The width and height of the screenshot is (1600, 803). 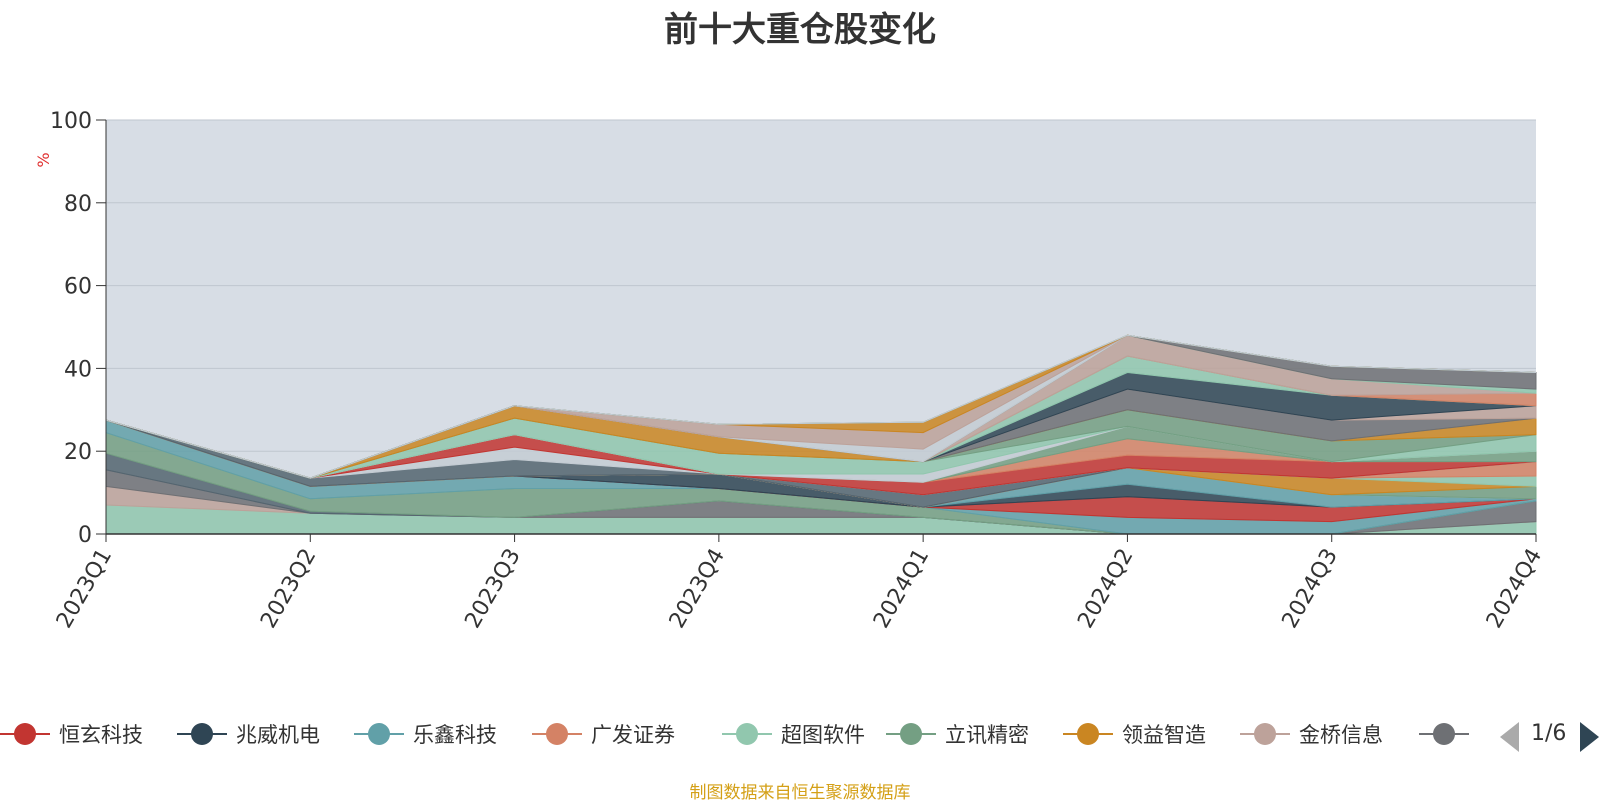 I want to click on legend-item: 乐鑫科技, so click(x=425, y=734).